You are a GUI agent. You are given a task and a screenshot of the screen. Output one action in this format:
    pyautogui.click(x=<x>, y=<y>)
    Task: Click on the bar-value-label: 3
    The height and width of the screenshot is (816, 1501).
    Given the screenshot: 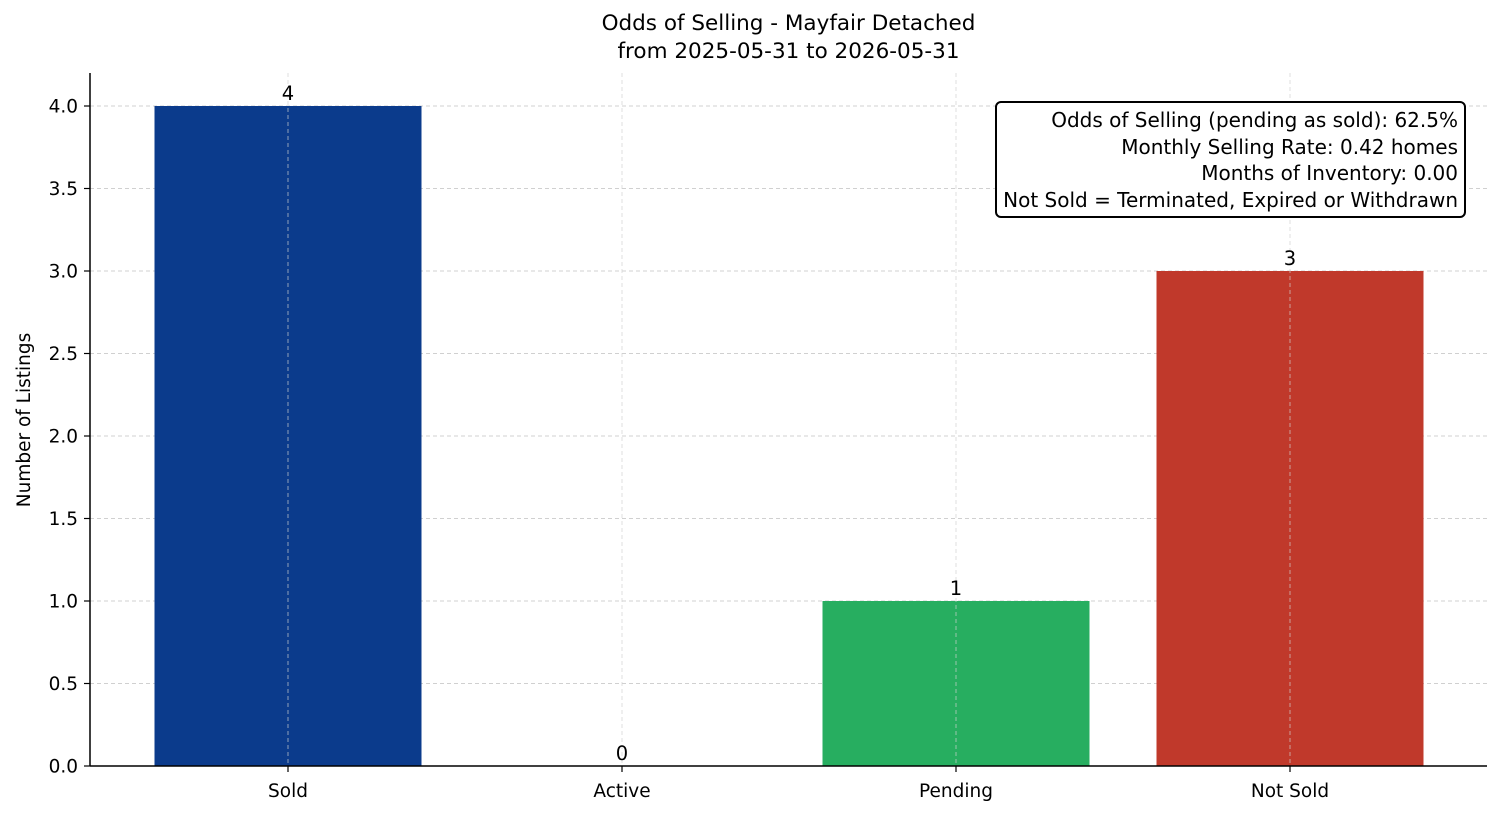 What is the action you would take?
    pyautogui.click(x=1290, y=258)
    